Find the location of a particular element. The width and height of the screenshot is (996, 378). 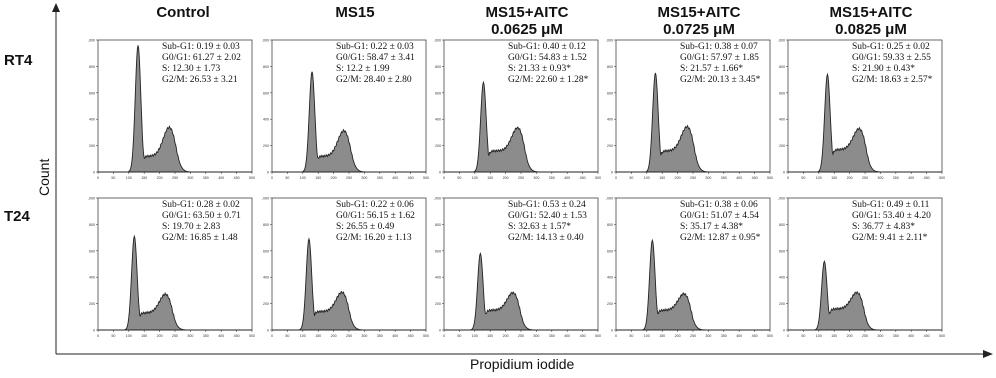

stat-line: G2/M: 14.13 ± 0.40 is located at coordinates (546, 238).